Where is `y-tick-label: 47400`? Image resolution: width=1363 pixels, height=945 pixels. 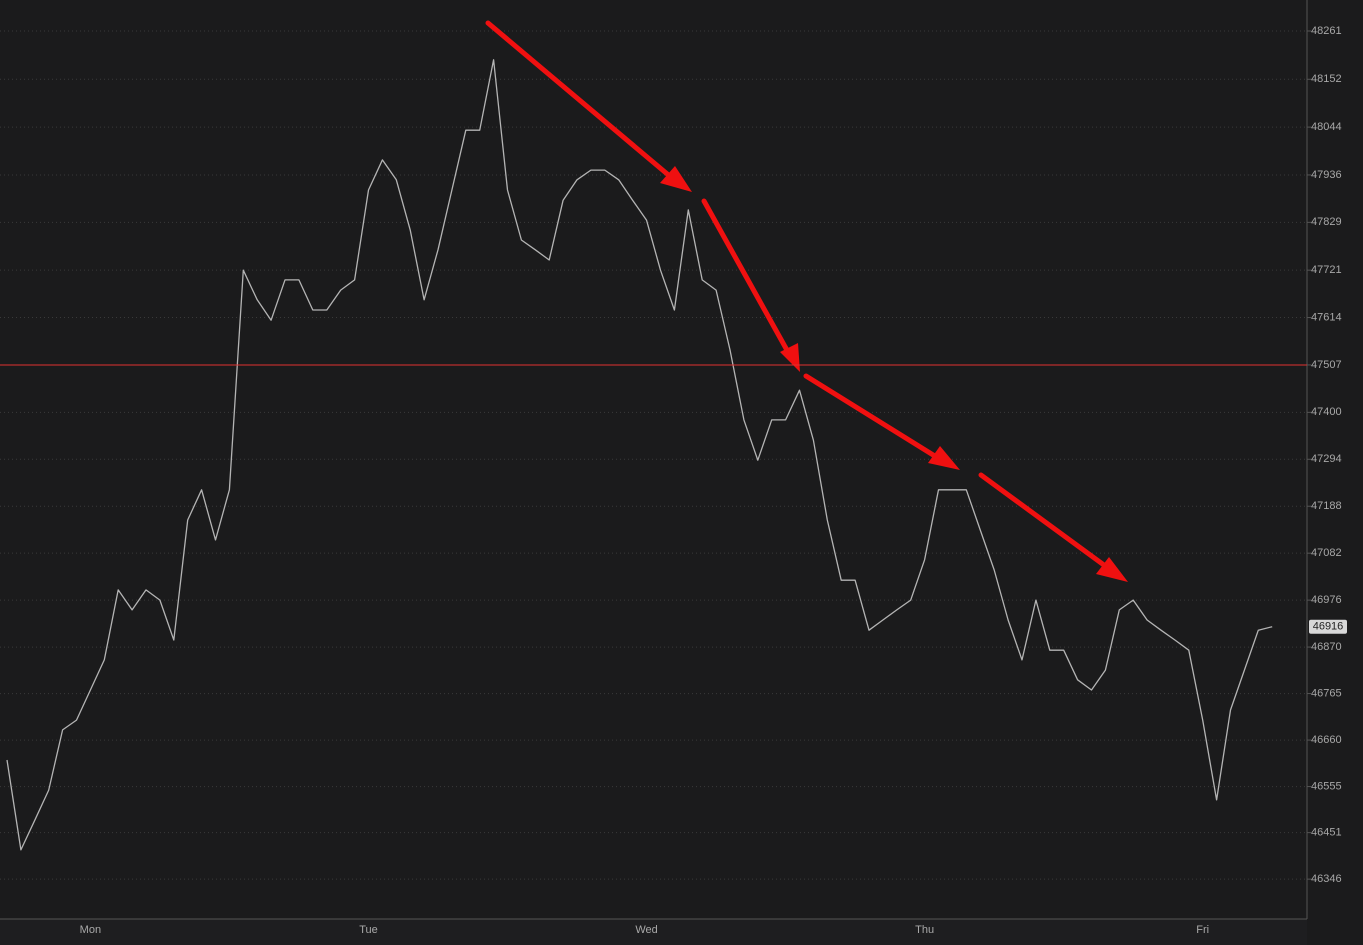 y-tick-label: 47400 is located at coordinates (1326, 412).